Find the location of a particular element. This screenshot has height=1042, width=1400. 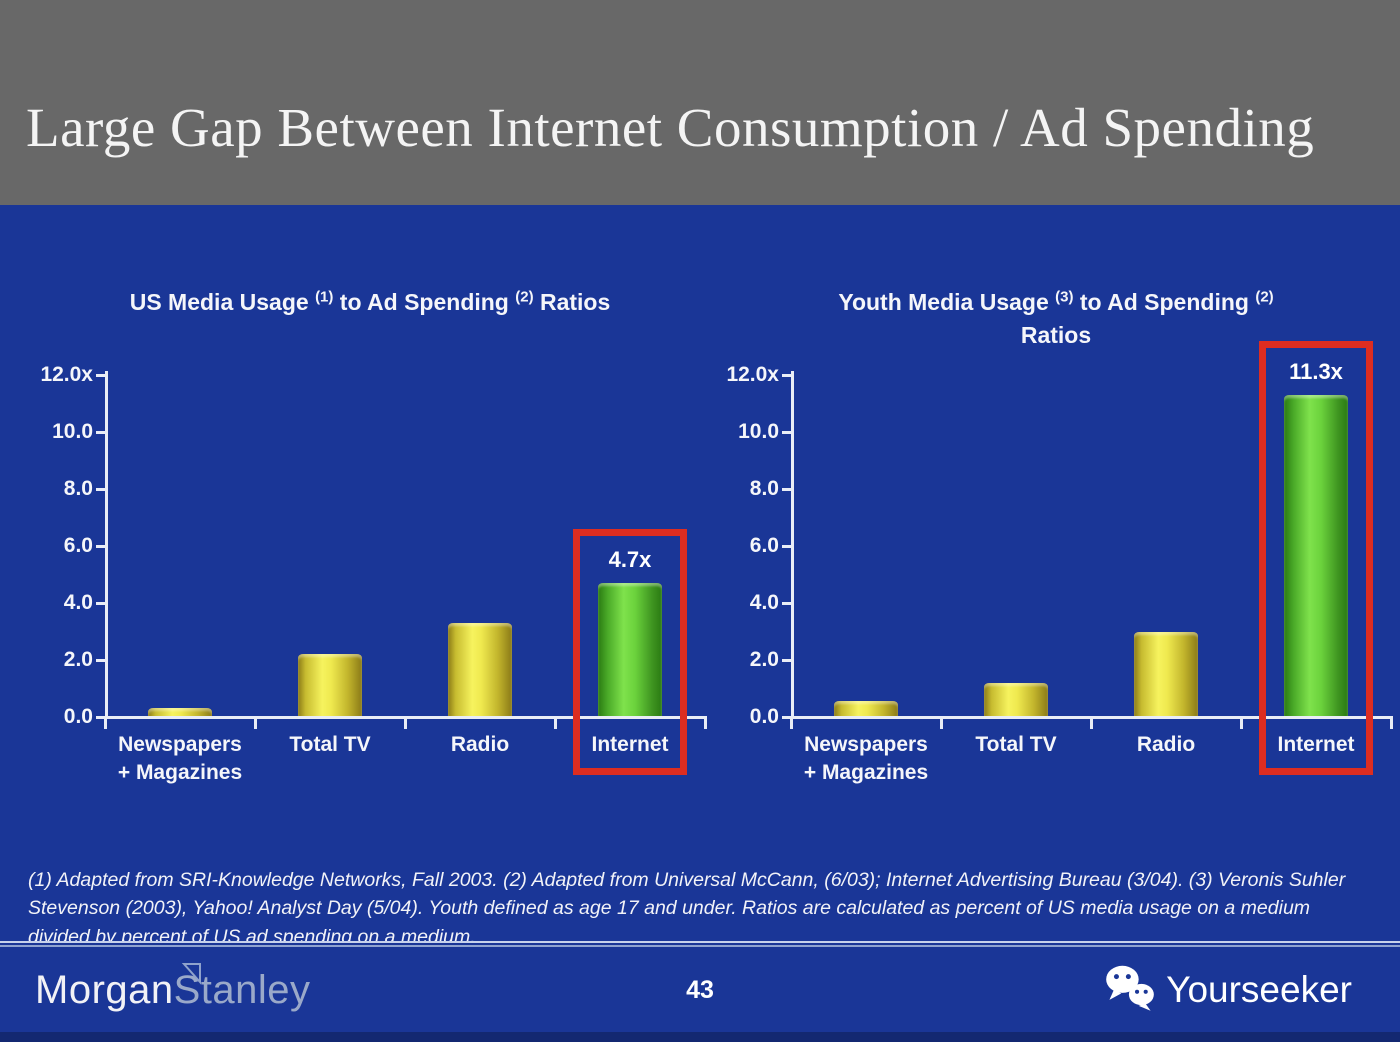

yourseeker-logo: Yourseeker is located at coordinates (1228, 990).